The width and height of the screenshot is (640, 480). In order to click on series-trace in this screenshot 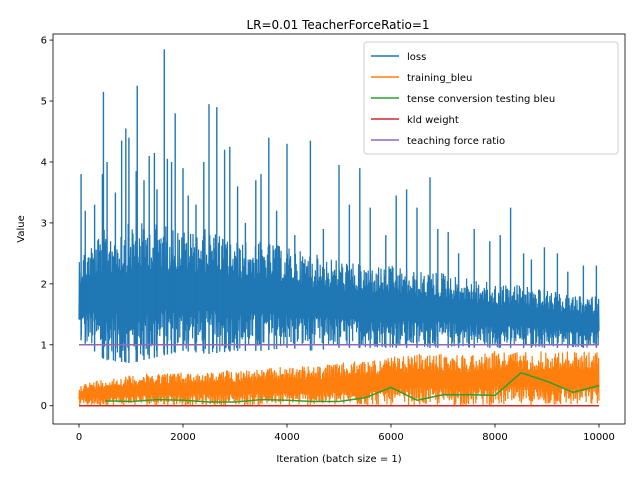, I will do `click(339, 378)`.